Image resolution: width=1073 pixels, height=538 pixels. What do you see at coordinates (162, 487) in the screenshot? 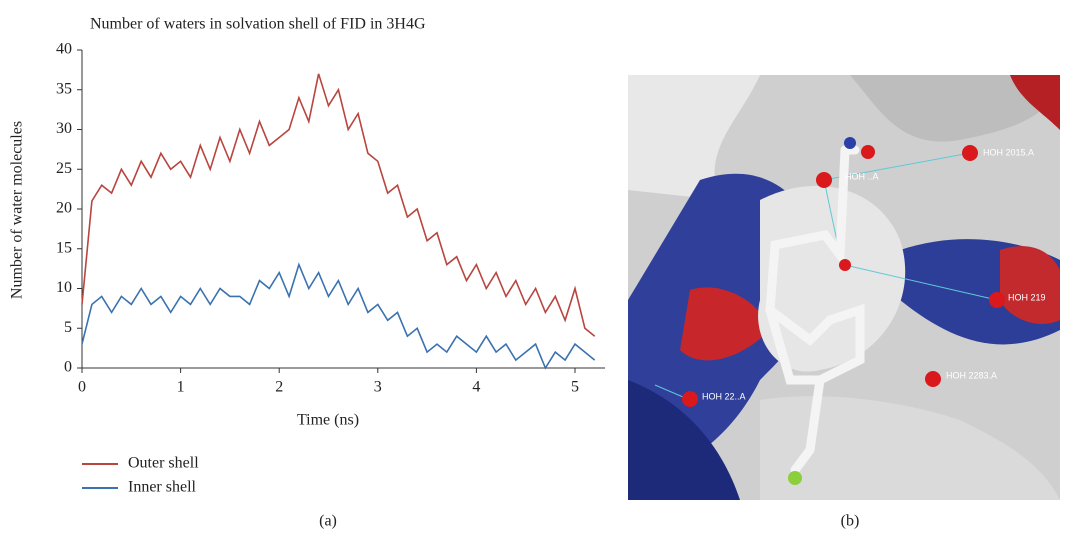
I see `legend-label: Inner shell` at bounding box center [162, 487].